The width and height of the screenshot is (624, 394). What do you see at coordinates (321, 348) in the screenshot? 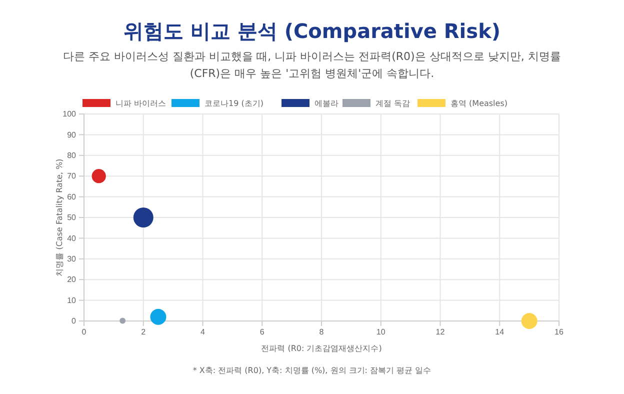
I see `x-axis-title: 전파력 (R0: 기초감염재생산지수)` at bounding box center [321, 348].